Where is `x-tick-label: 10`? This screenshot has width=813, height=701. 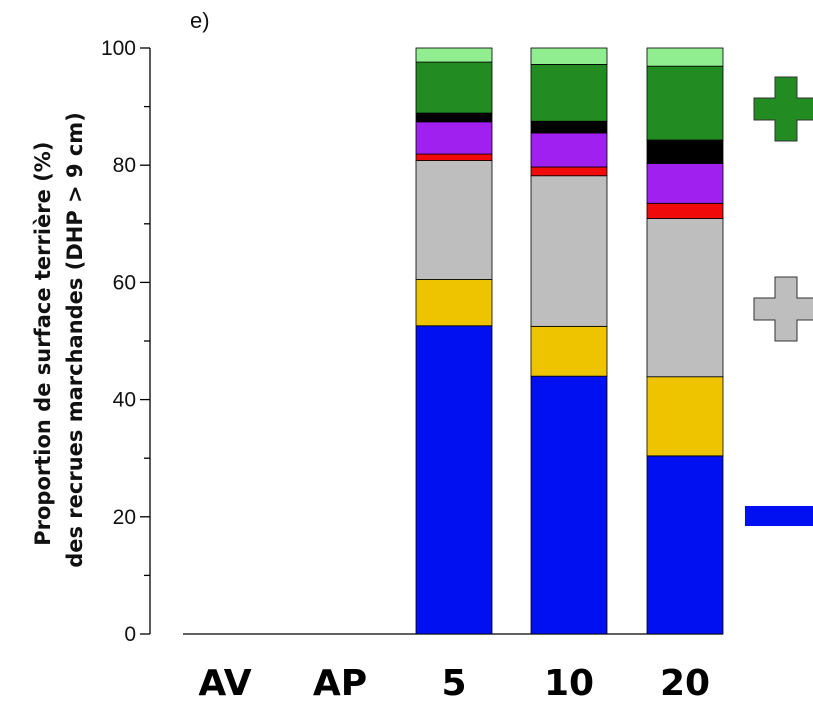 x-tick-label: 10 is located at coordinates (569, 682).